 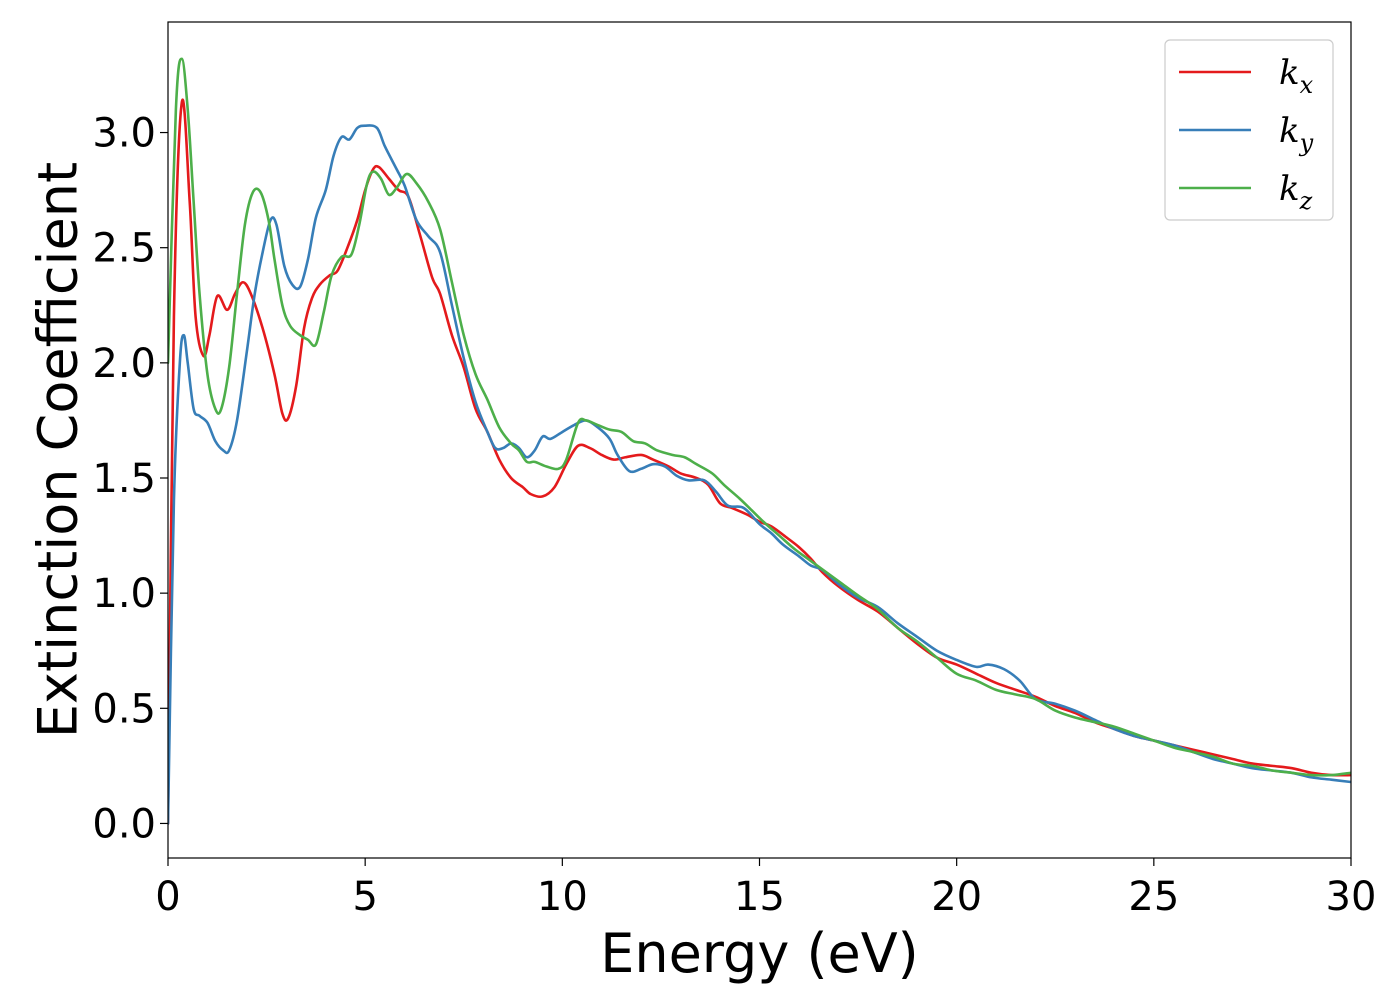 I want to click on legend-label-kx: kx, so click(x=1296, y=76).